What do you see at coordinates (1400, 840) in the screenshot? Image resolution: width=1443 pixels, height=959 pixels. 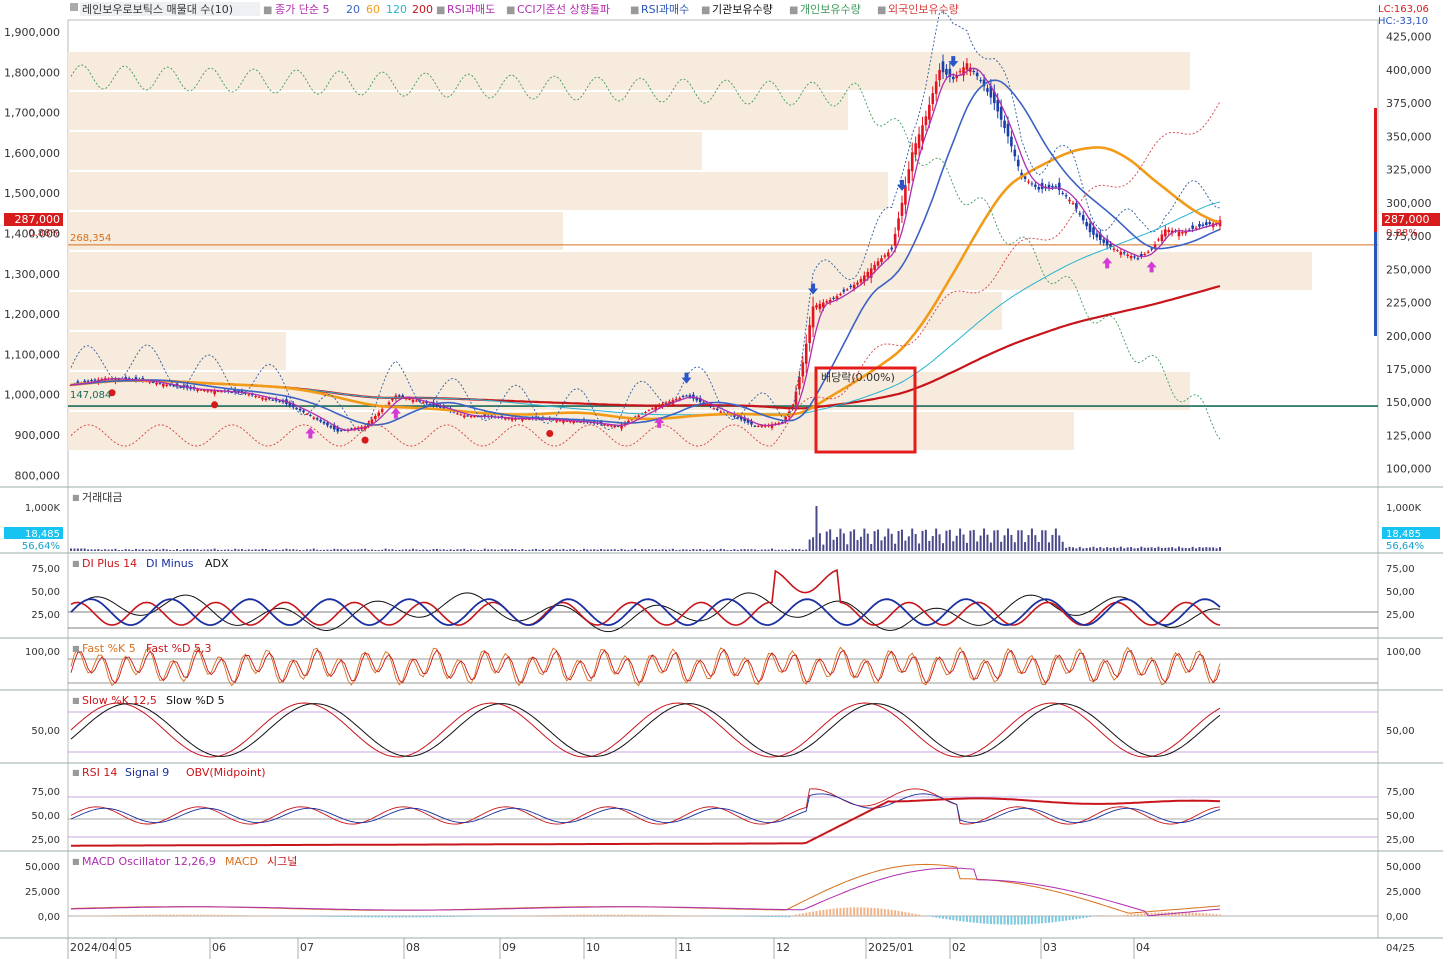 I see `rsi-tick-25-r: 25,00` at bounding box center [1400, 840].